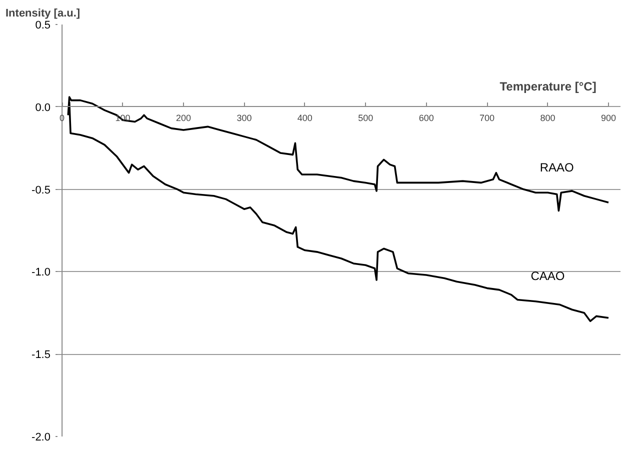 The image size is (644, 450). Describe the element at coordinates (548, 87) in the screenshot. I see `x-axis-title: Temperature [°C]` at that location.